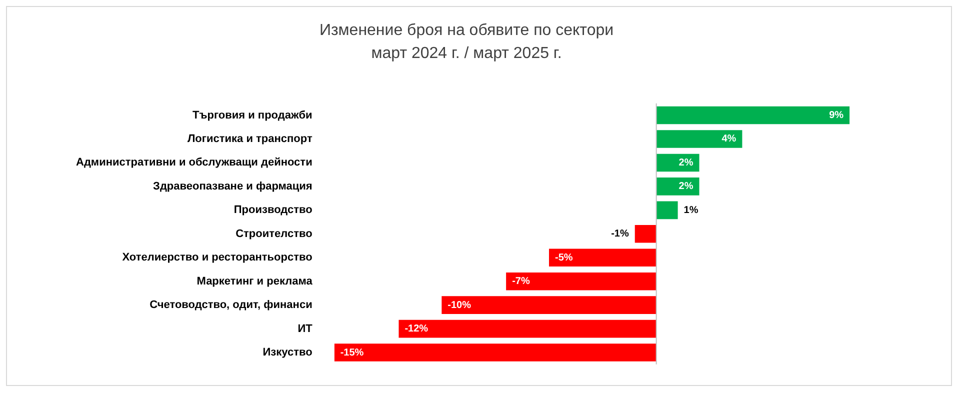 The image size is (958, 394). Describe the element at coordinates (563, 258) in the screenshot. I see `data-label: -5%` at that location.